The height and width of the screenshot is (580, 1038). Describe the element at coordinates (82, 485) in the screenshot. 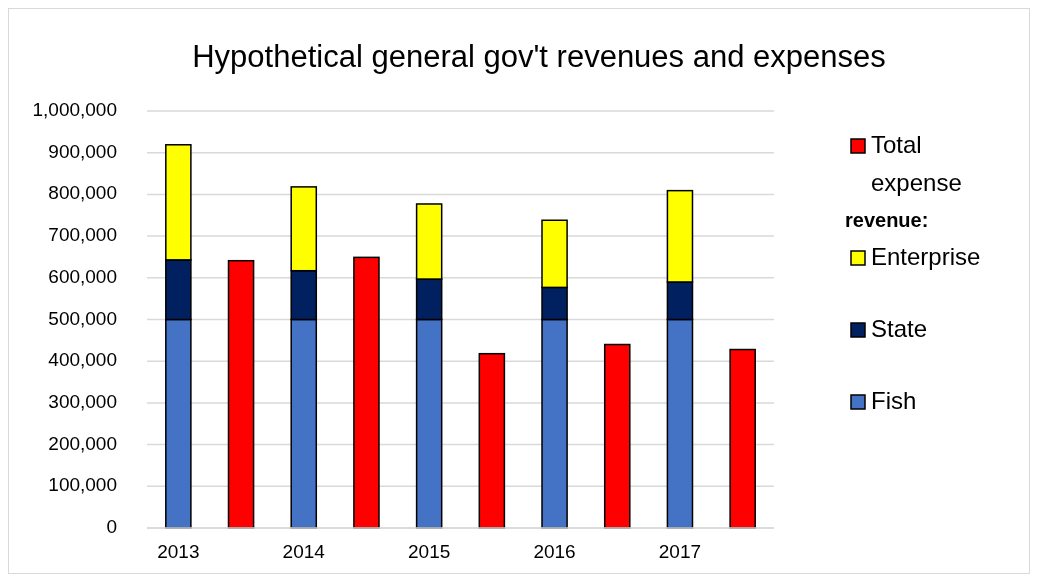

I see `y-tick-label: 100,000` at that location.